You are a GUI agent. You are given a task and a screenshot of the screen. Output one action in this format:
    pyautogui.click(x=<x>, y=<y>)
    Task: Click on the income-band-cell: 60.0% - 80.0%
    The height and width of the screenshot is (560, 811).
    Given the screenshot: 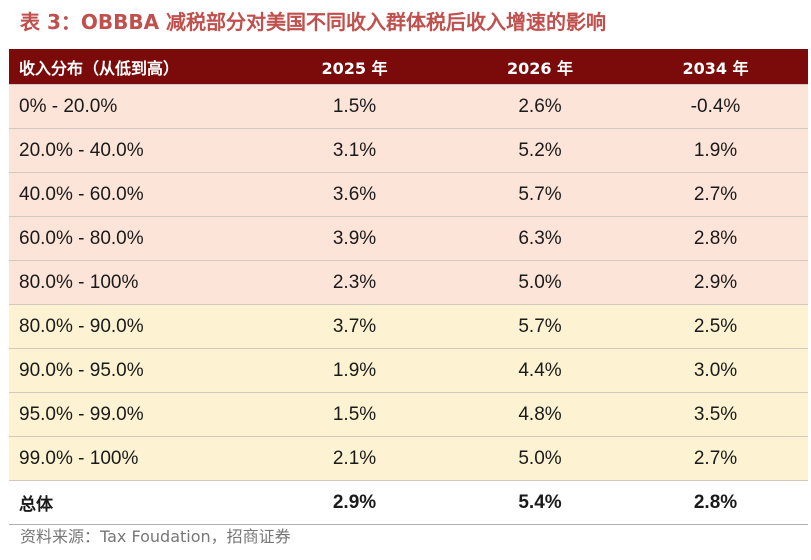 What is the action you would take?
    pyautogui.click(x=130, y=238)
    